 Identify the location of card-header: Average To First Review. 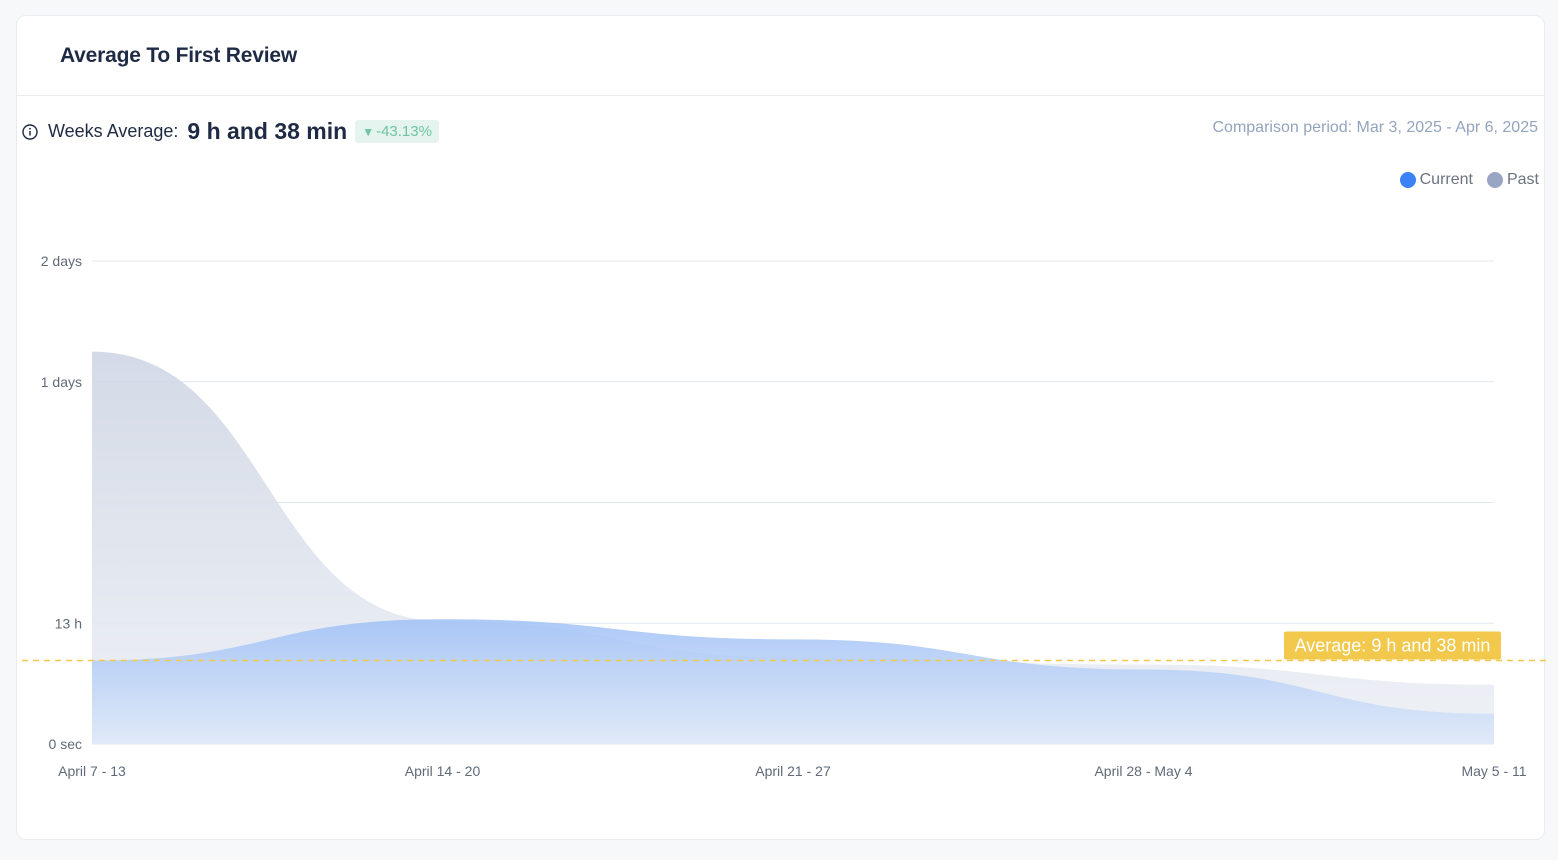
(780, 56).